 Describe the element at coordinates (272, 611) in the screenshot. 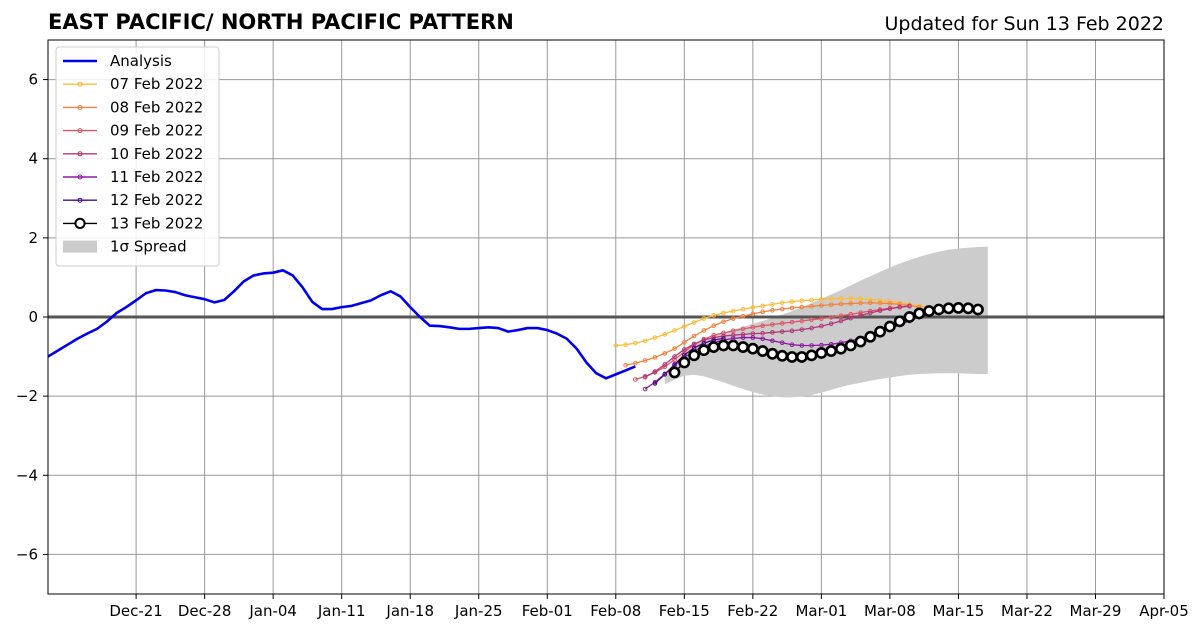

I see `x-tick-label: Jan-04` at that location.